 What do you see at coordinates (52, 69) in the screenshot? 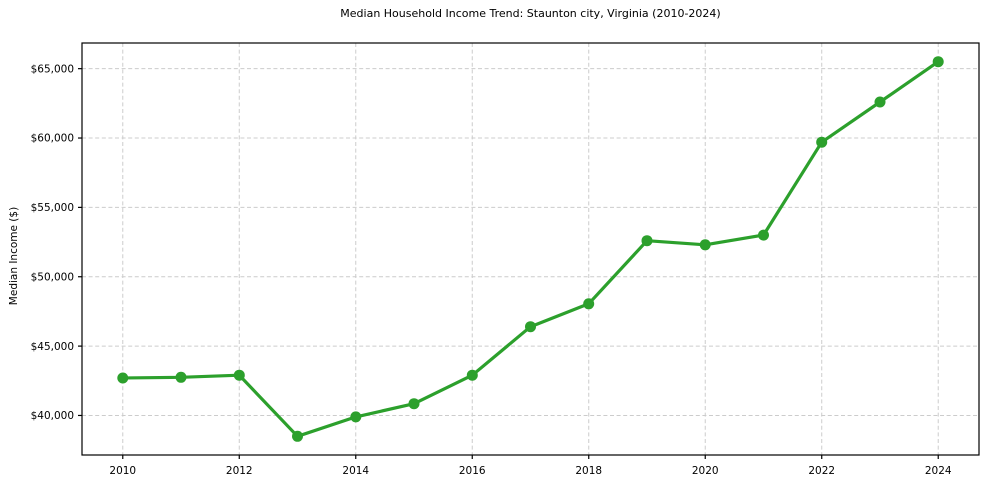
I see `y-tick-label: $65,000` at bounding box center [52, 69].